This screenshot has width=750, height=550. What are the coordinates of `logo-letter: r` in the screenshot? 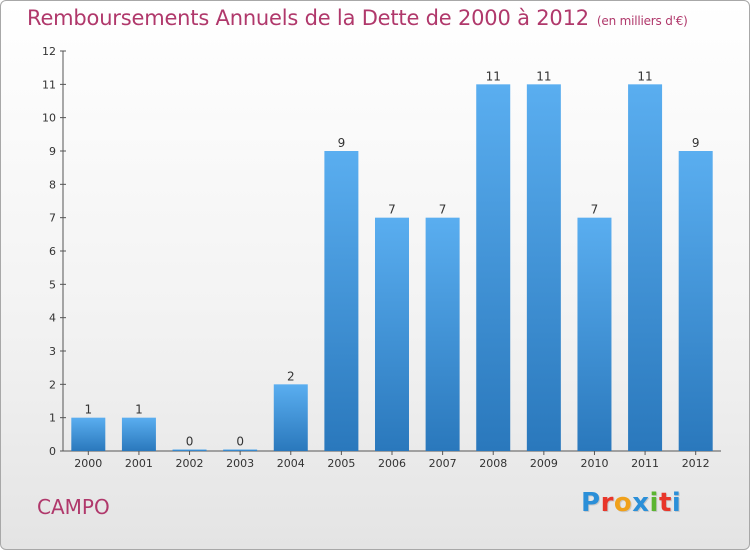 It's located at (607, 503).